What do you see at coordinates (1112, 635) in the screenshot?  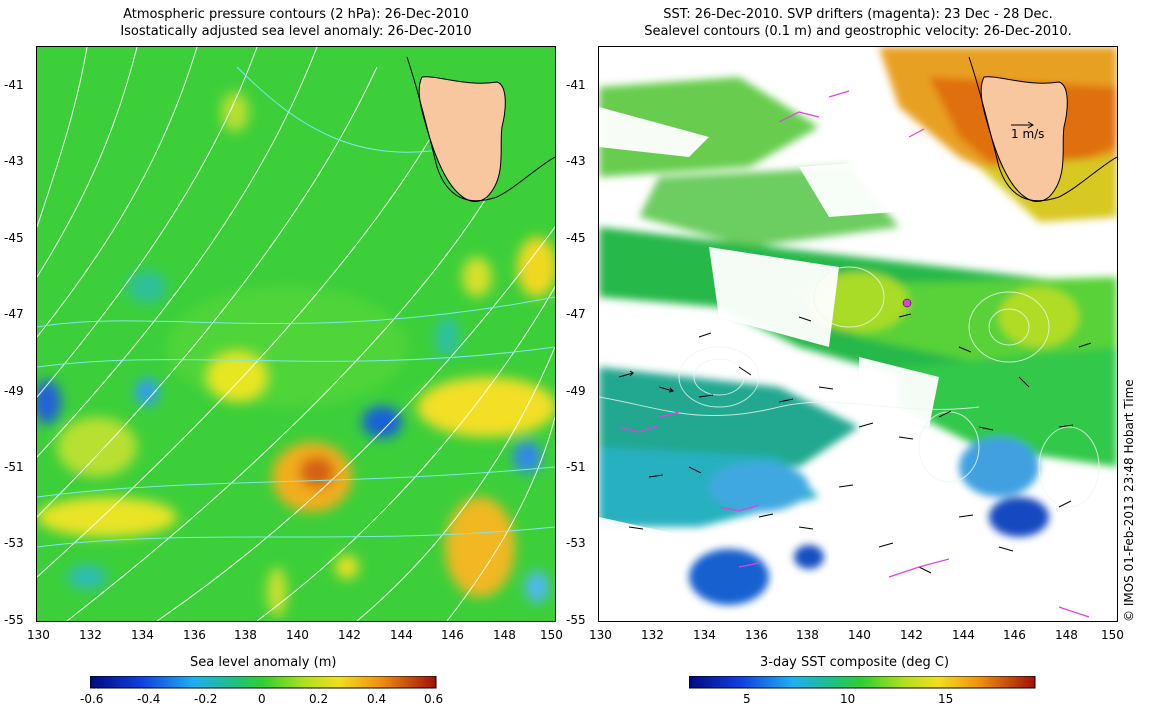 I see `right-xtick: 150` at bounding box center [1112, 635].